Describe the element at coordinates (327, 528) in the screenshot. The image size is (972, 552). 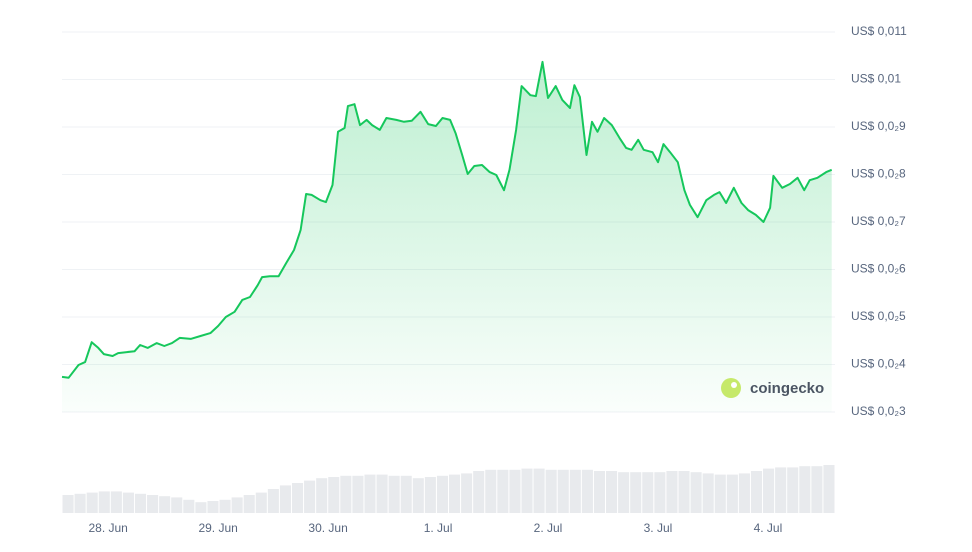
I see `x-tick-label: 30. Jun` at that location.